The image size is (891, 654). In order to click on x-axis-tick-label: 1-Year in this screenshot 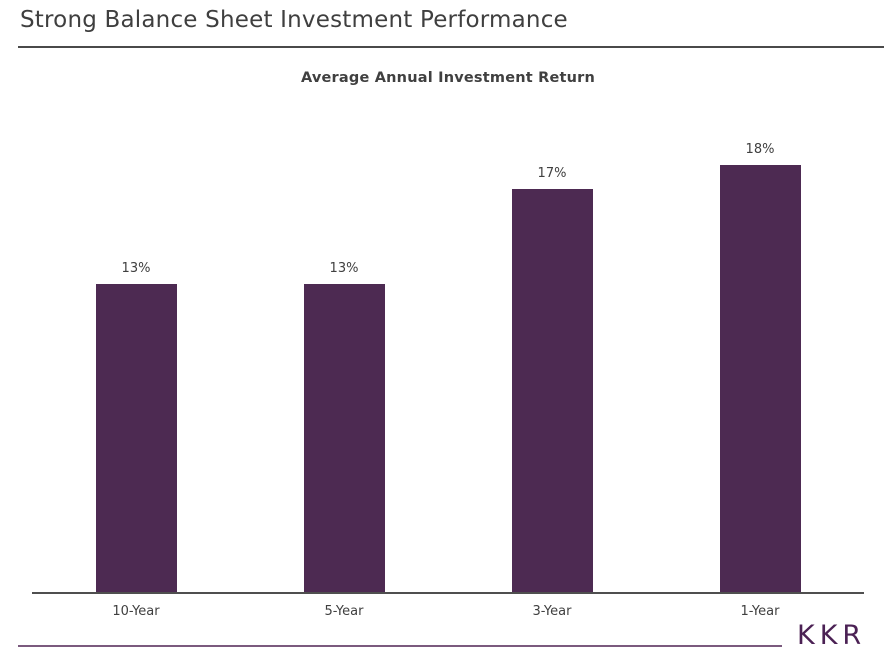, I will do `click(760, 611)`.